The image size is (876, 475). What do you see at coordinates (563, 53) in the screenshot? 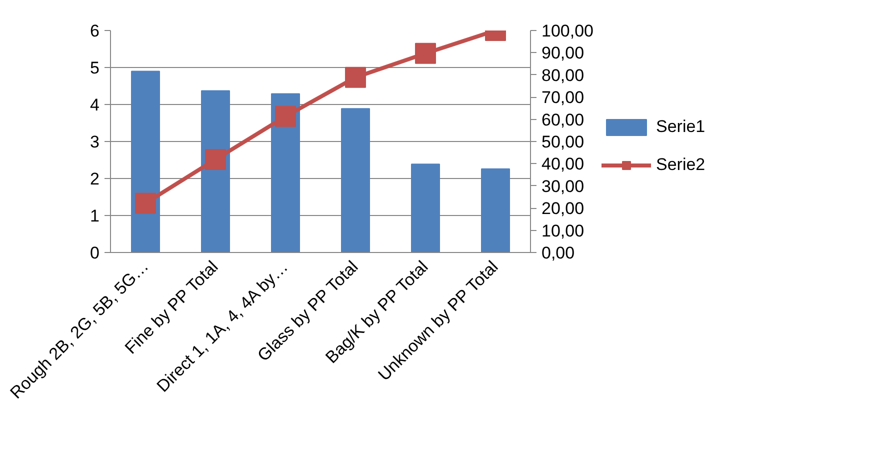
I see `y2-tick-label: 90,00` at bounding box center [563, 53].